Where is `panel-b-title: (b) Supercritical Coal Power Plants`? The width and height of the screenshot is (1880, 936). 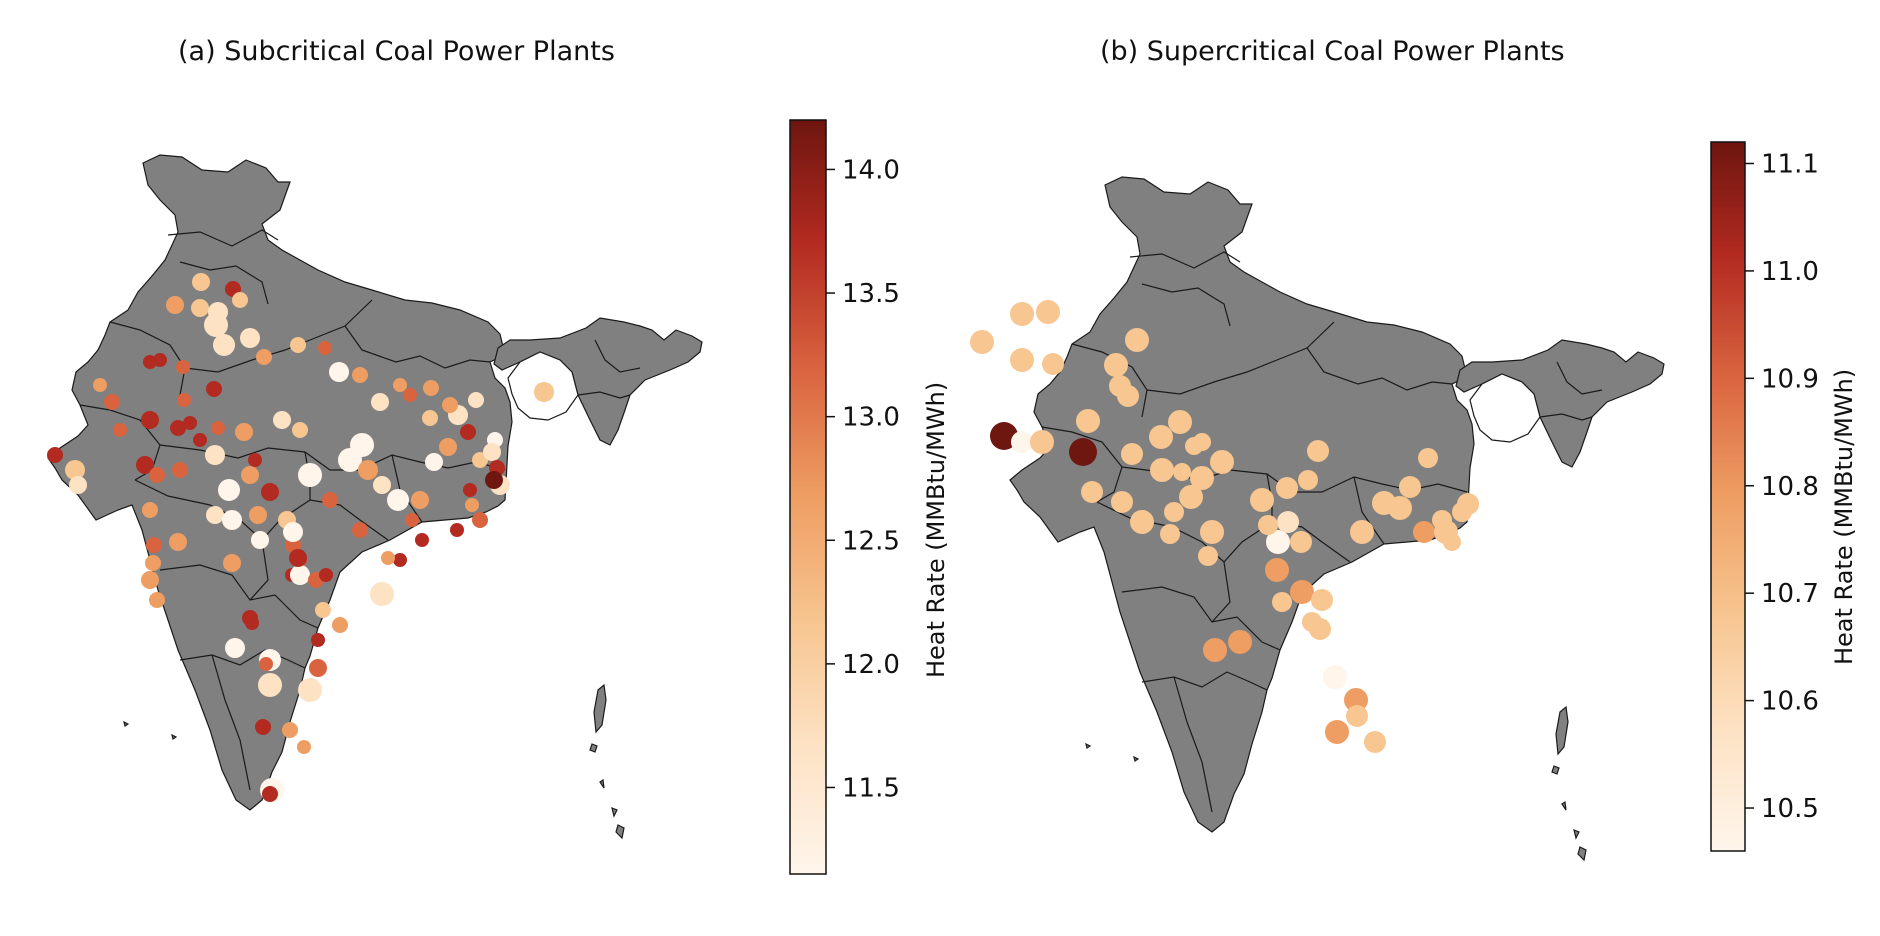 panel-b-title: (b) Supercritical Coal Power Plants is located at coordinates (1332, 51).